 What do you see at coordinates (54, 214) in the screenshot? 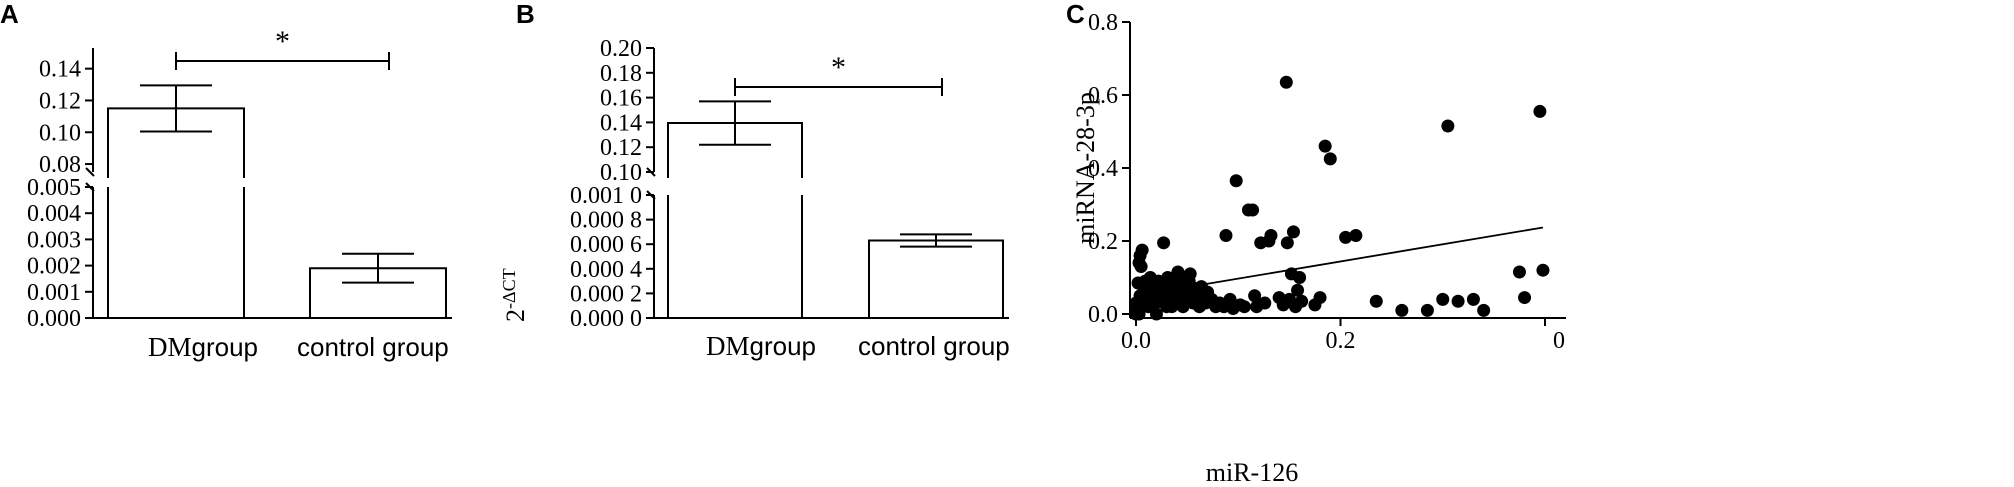
I see `panel-a-y-tick-label: 0.004` at bounding box center [54, 214].